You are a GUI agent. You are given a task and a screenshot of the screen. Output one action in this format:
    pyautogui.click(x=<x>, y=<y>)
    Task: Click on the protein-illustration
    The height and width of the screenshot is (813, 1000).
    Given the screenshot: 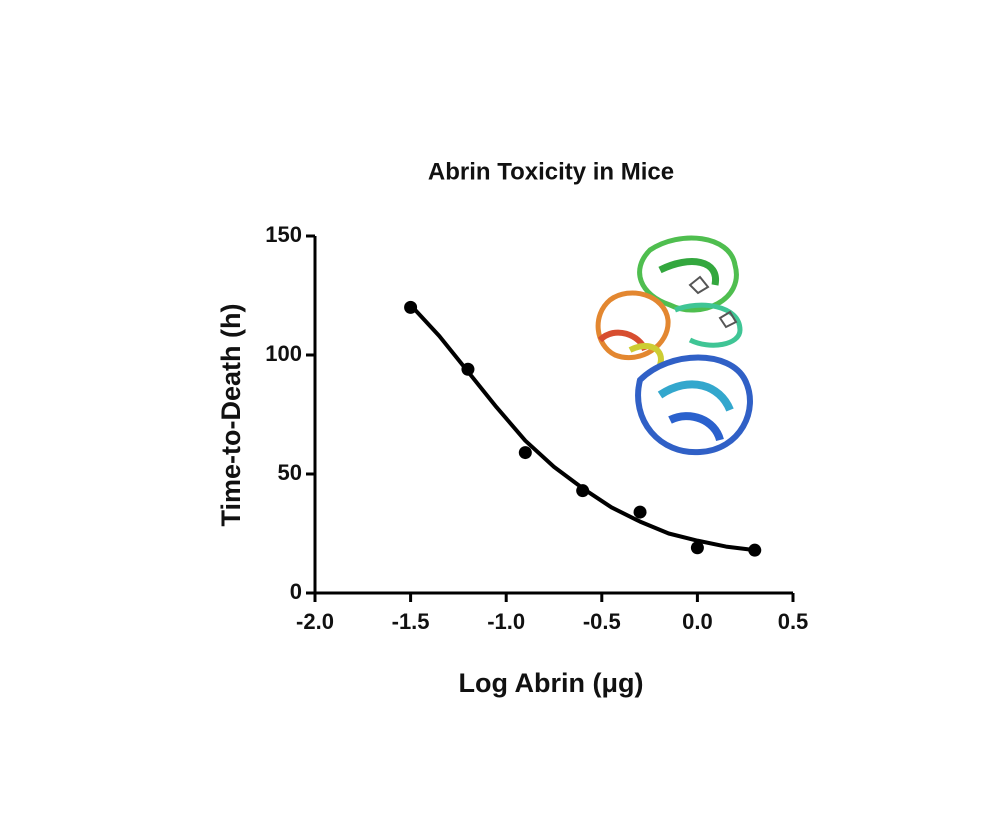 What is the action you would take?
    pyautogui.click(x=674, y=345)
    